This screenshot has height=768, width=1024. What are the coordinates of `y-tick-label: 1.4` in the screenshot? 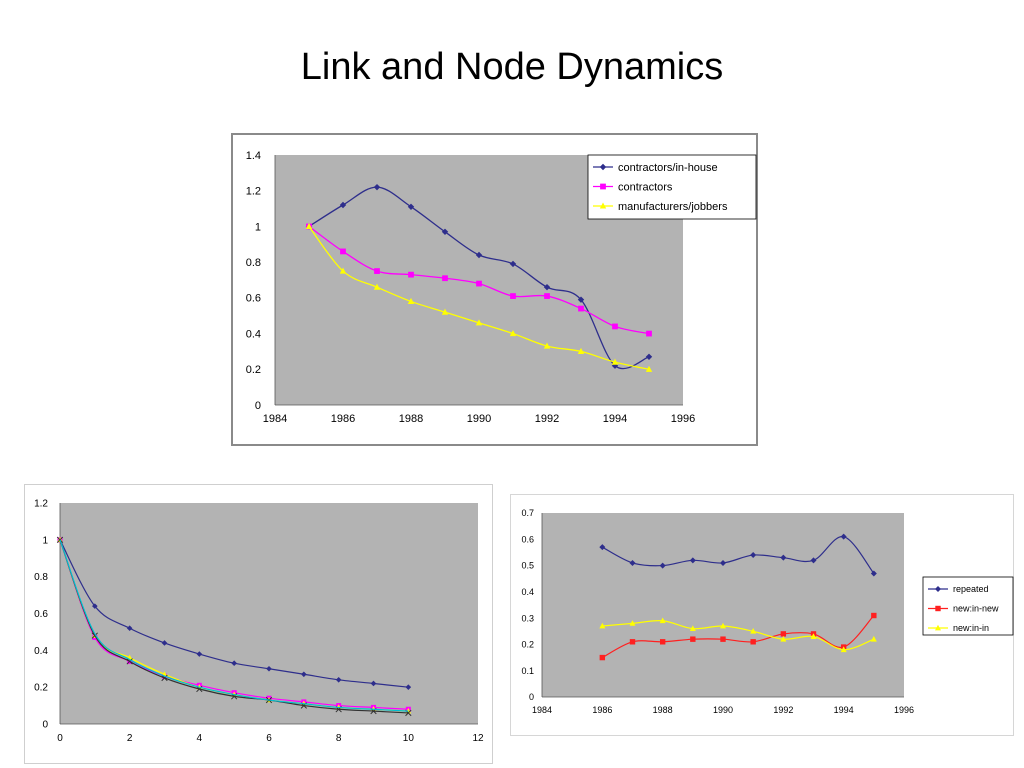 It's located at (253, 156).